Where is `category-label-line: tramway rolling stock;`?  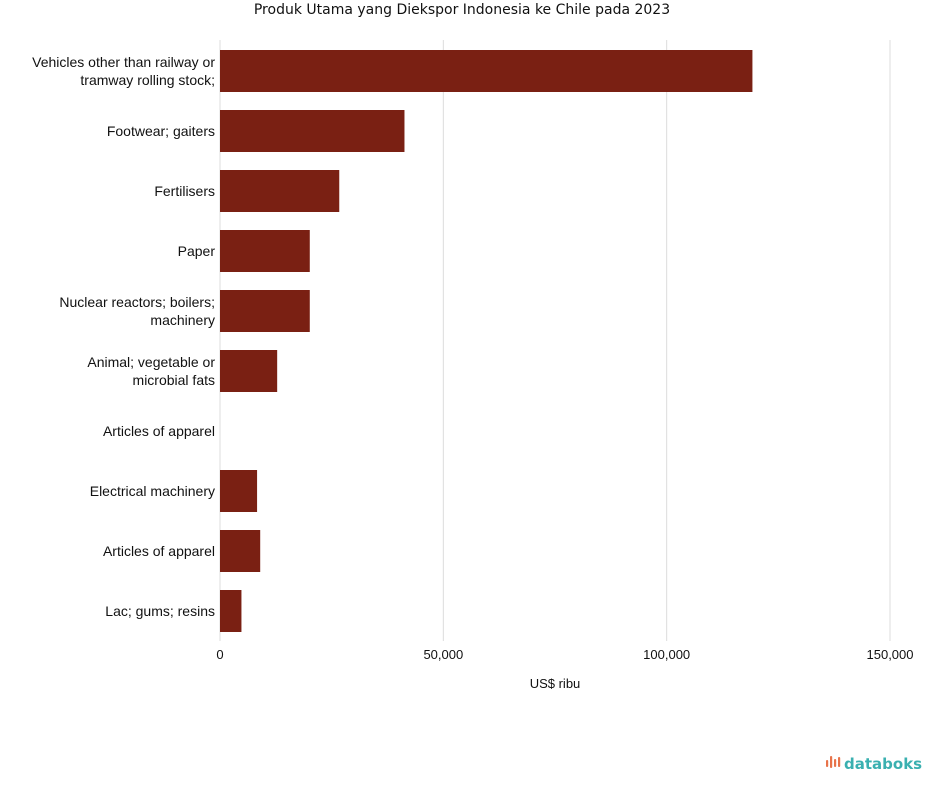
category-label-line: tramway rolling stock; is located at coordinates (147, 80).